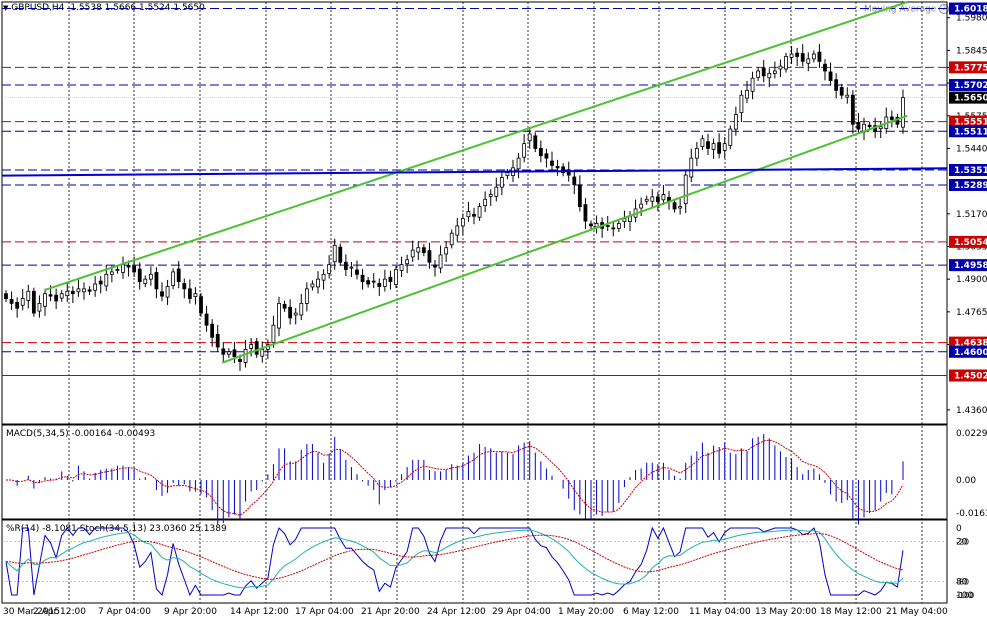 The width and height of the screenshot is (987, 620). I want to click on level-price-label: 1.5351, so click(970, 171).